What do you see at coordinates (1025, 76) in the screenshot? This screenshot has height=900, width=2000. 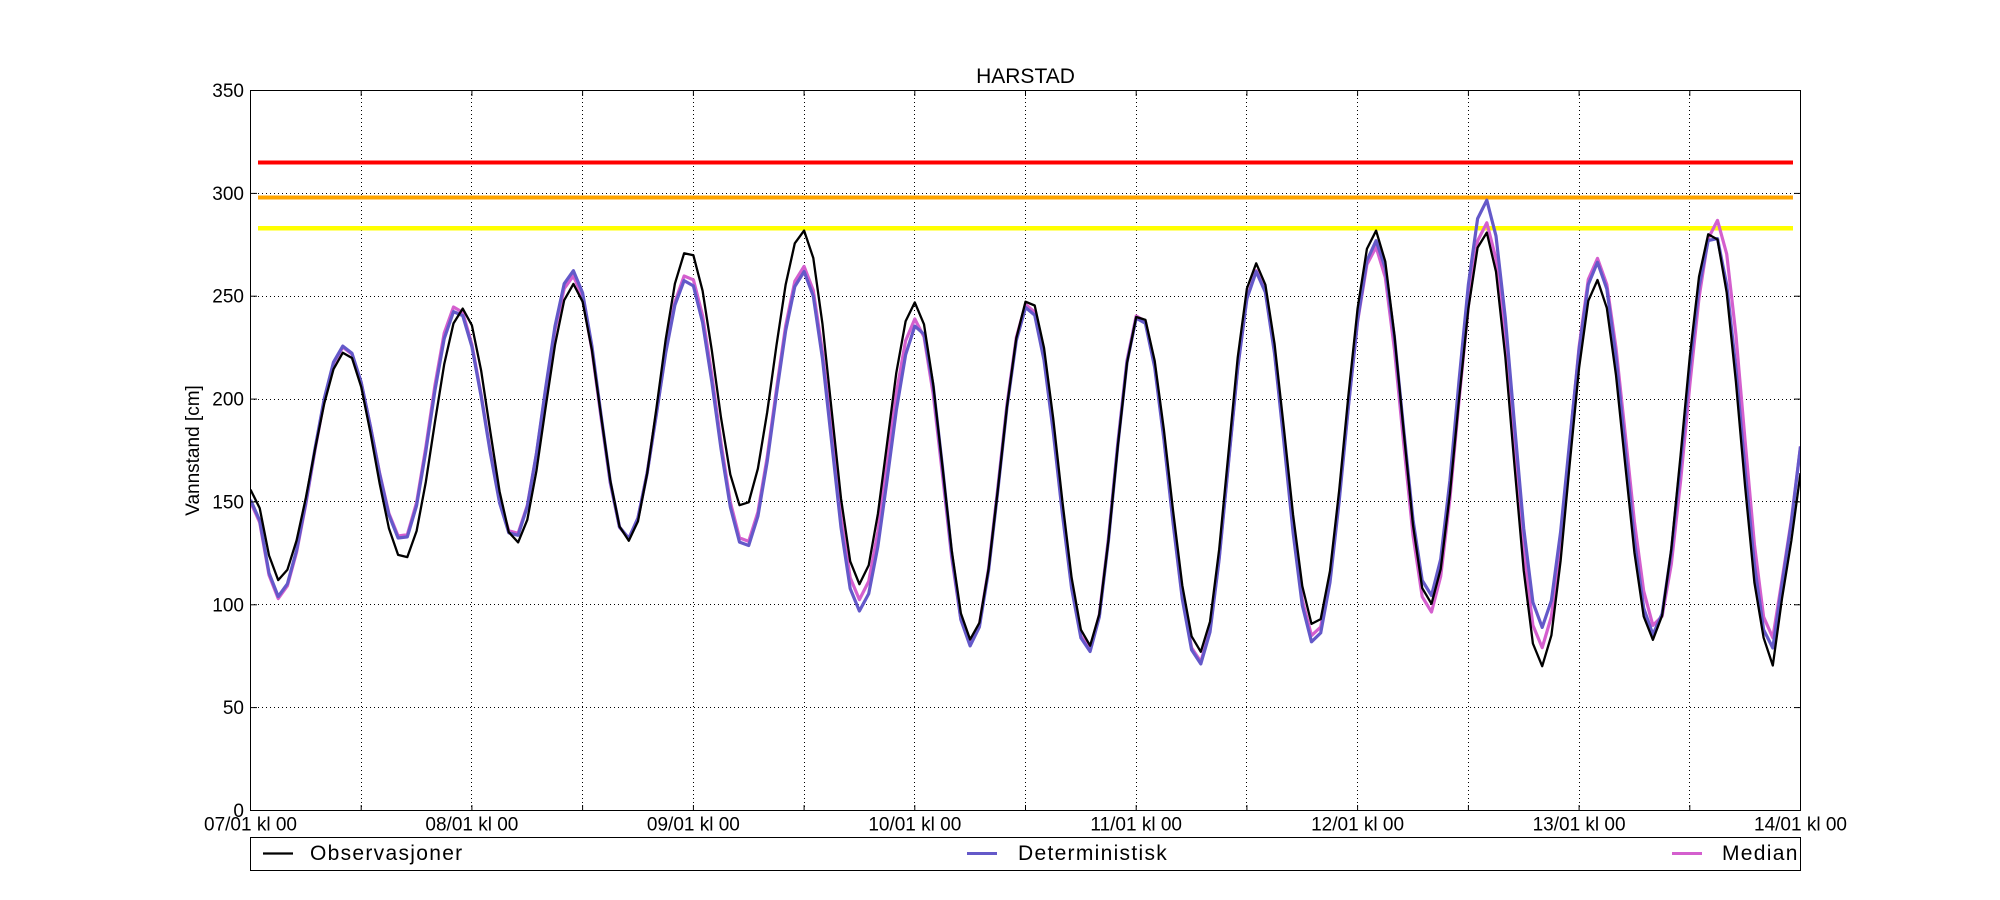 I see `svg-text: HARSTAD` at bounding box center [1025, 76].